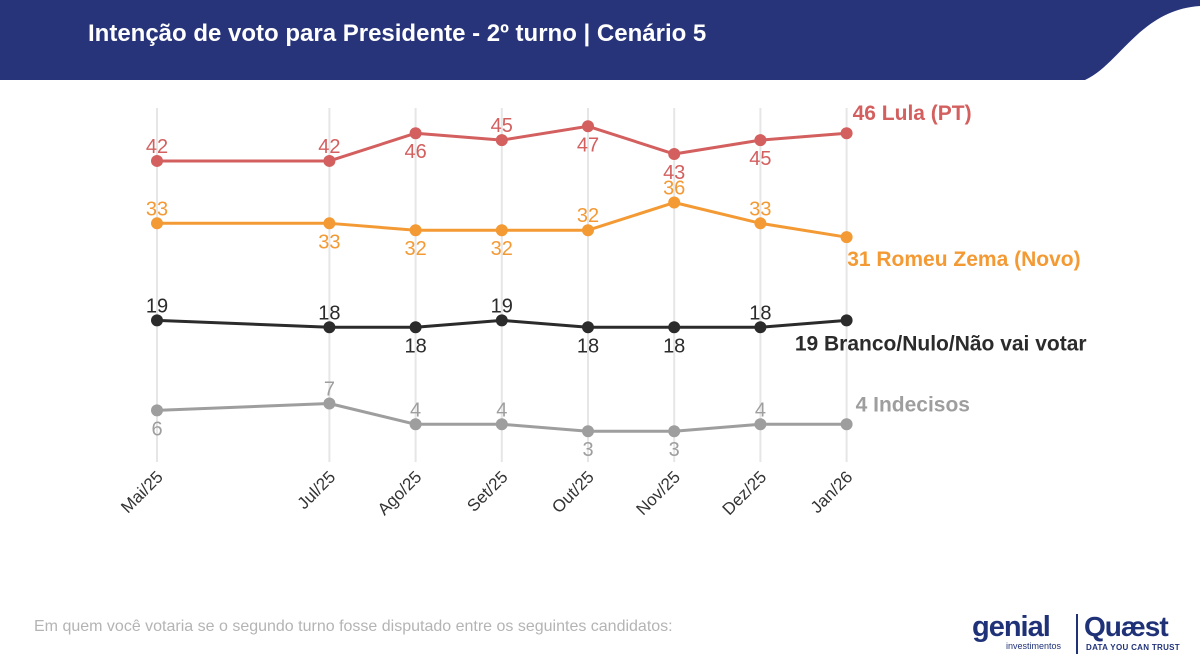 This screenshot has width=1200, height=672. I want to click on data-label-romeu-zema-novo-jul-25: 33, so click(329, 242).